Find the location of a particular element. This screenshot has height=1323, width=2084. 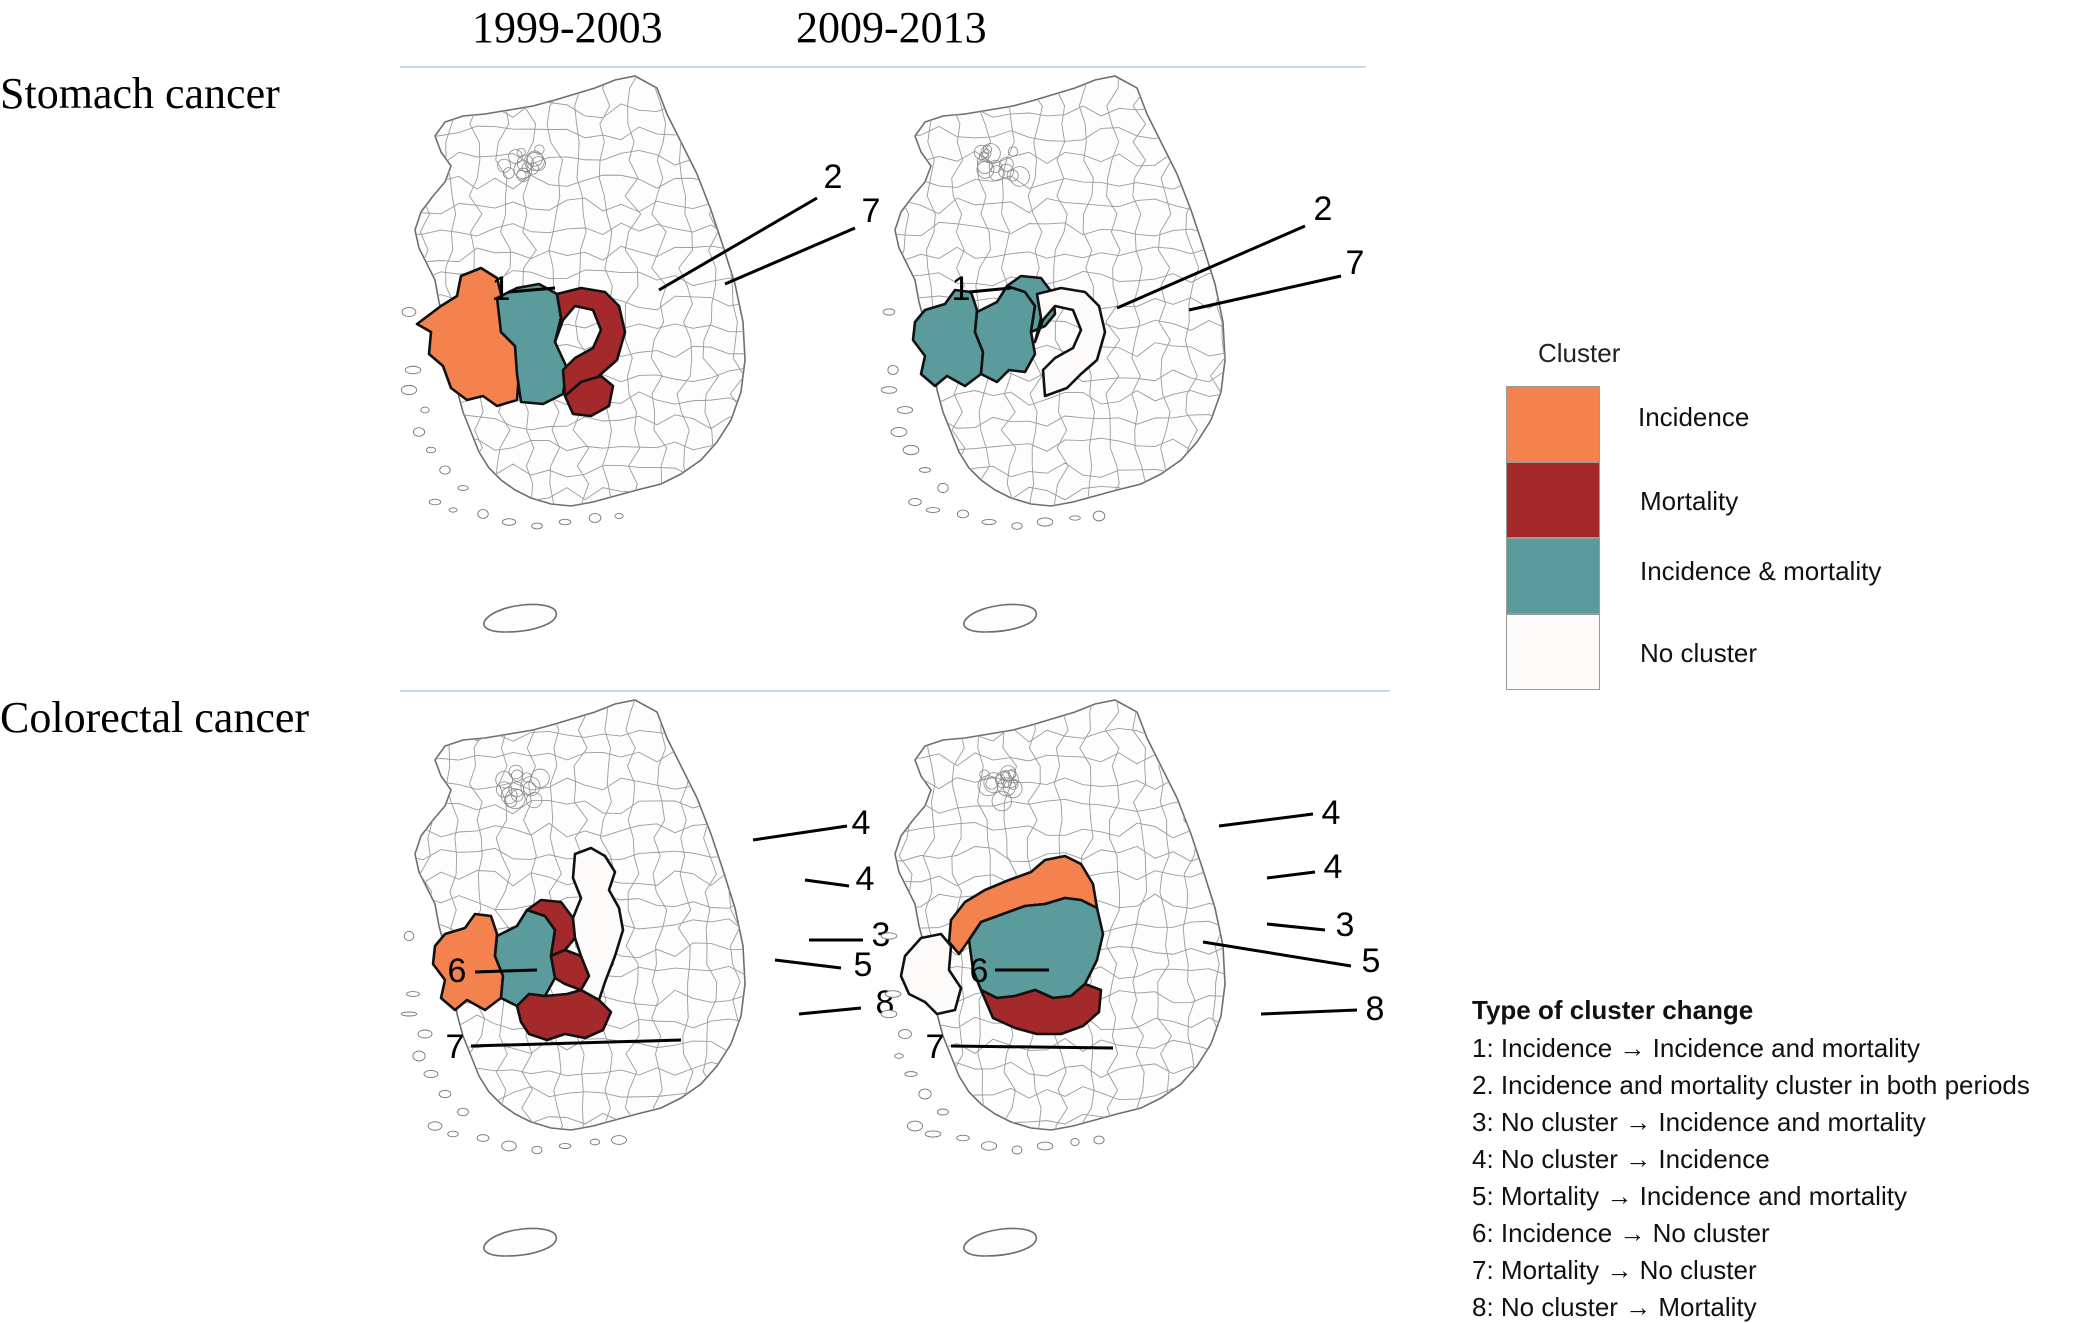

change-type-item: 4: No cluster → Incidence is located at coordinates (1621, 1159).